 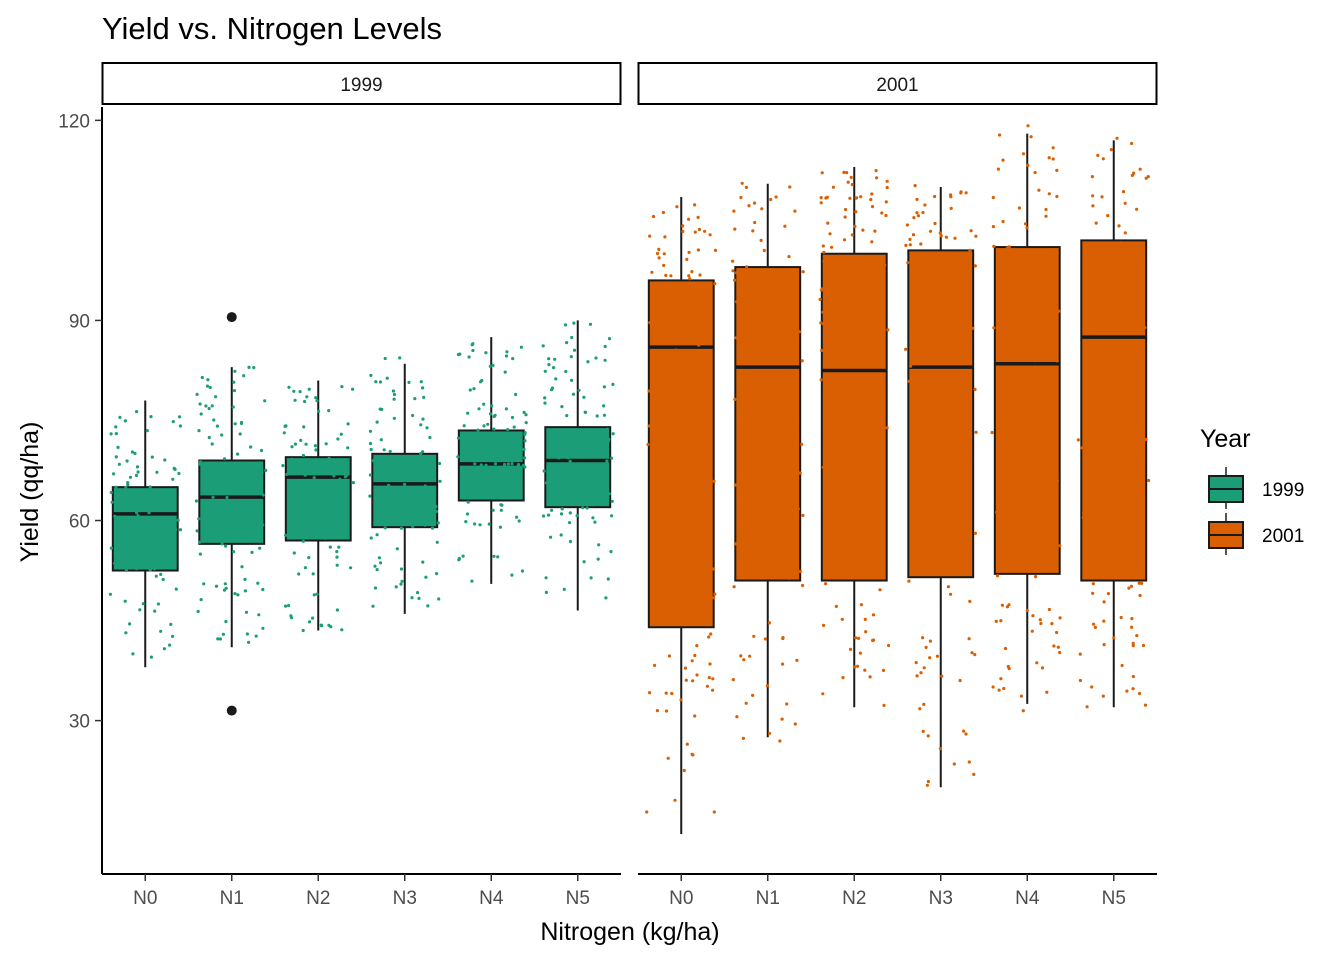 What do you see at coordinates (1114, 898) in the screenshot?
I see `x-tick-label: N5` at bounding box center [1114, 898].